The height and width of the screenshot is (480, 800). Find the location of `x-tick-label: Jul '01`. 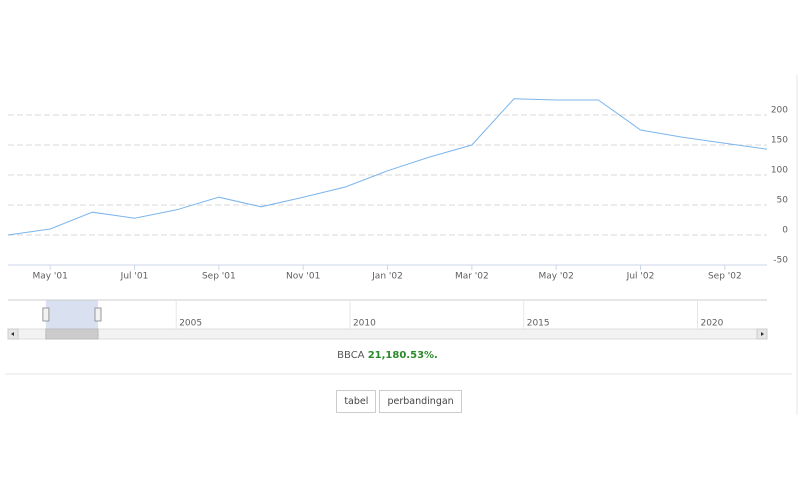

x-tick-label: Jul '01 is located at coordinates (134, 277).